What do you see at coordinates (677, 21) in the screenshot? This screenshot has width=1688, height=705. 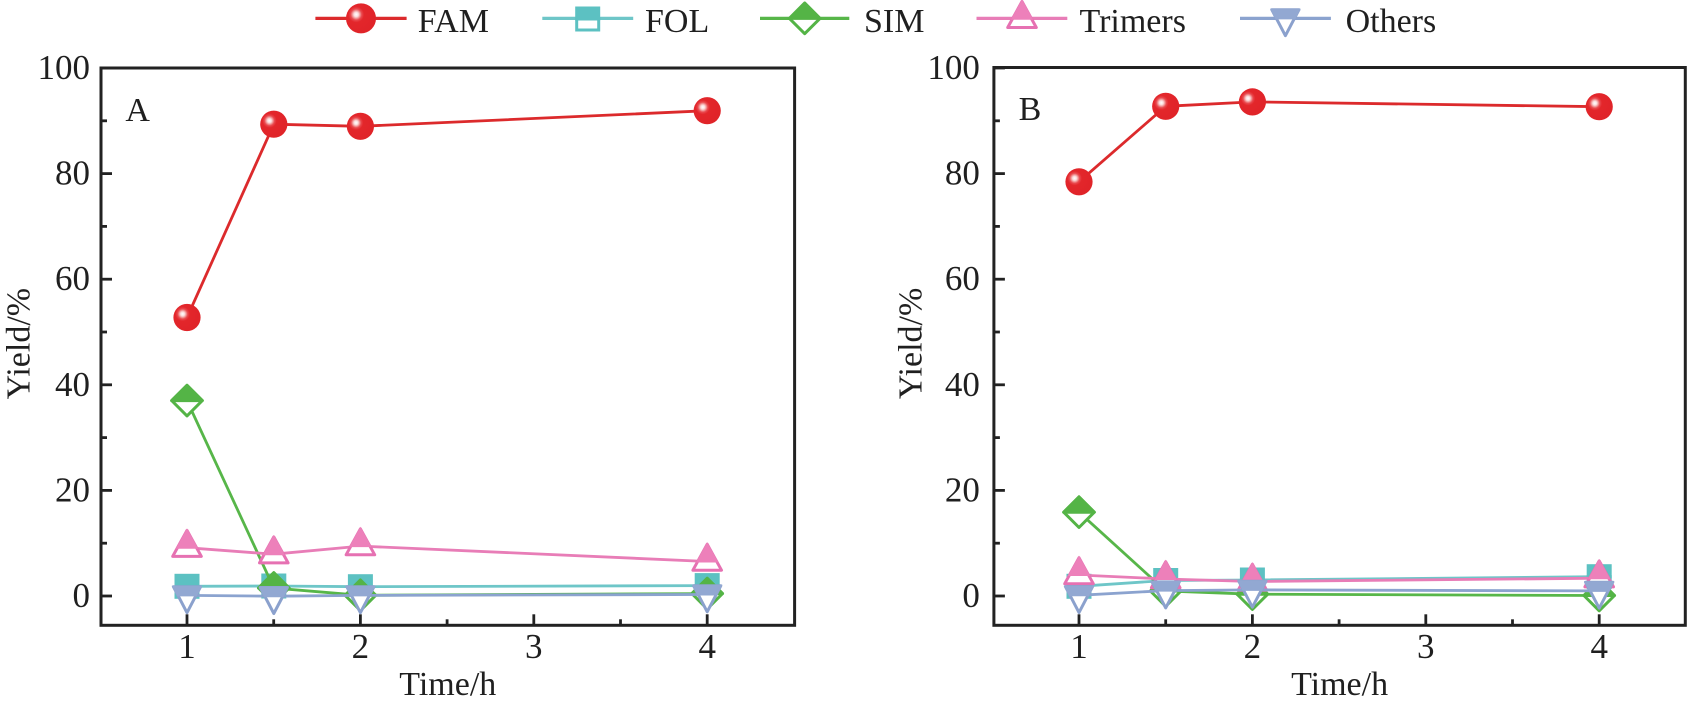 I see `svg-text: FOL` at bounding box center [677, 21].